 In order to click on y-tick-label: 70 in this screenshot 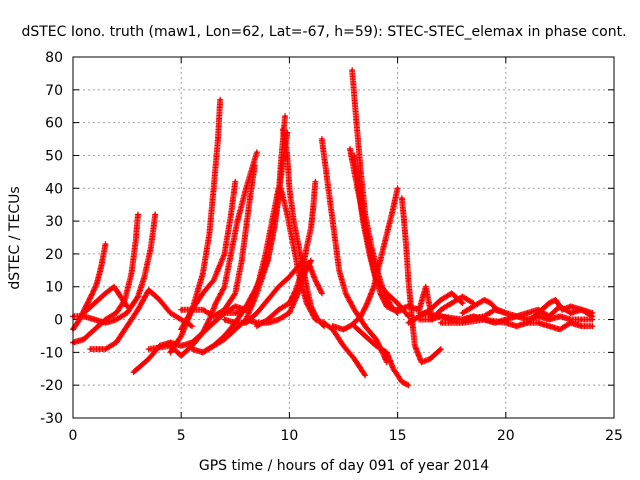, I will do `click(54, 91)`.